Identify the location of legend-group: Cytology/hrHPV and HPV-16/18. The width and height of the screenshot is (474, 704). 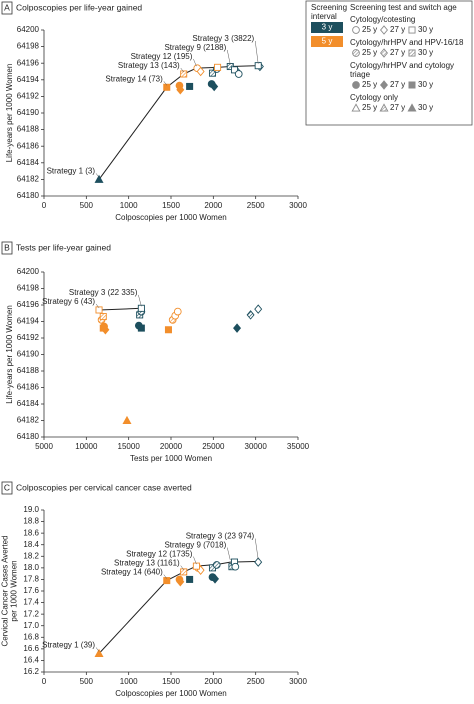
(407, 42).